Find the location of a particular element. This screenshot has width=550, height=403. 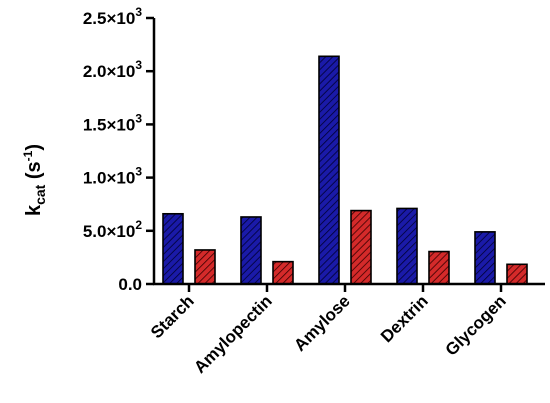

y-tick-label: 1.0×10³ is located at coordinates (112, 176).